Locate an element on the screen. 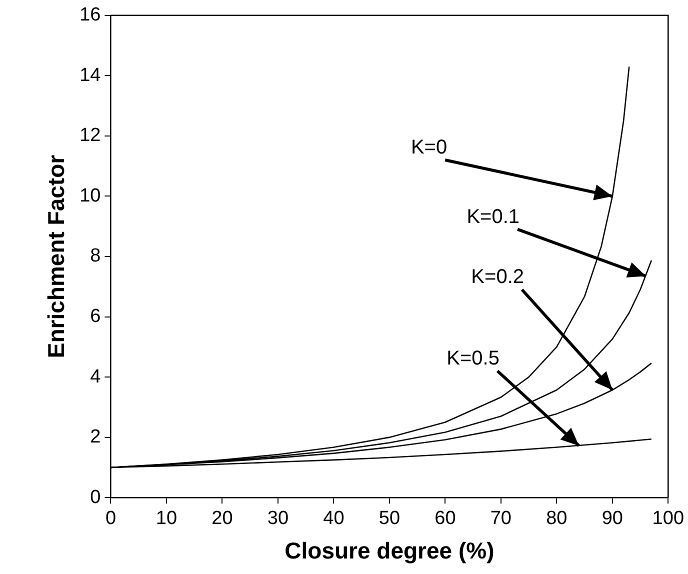 The width and height of the screenshot is (688, 574). x-tick-label: 70 is located at coordinates (501, 519).